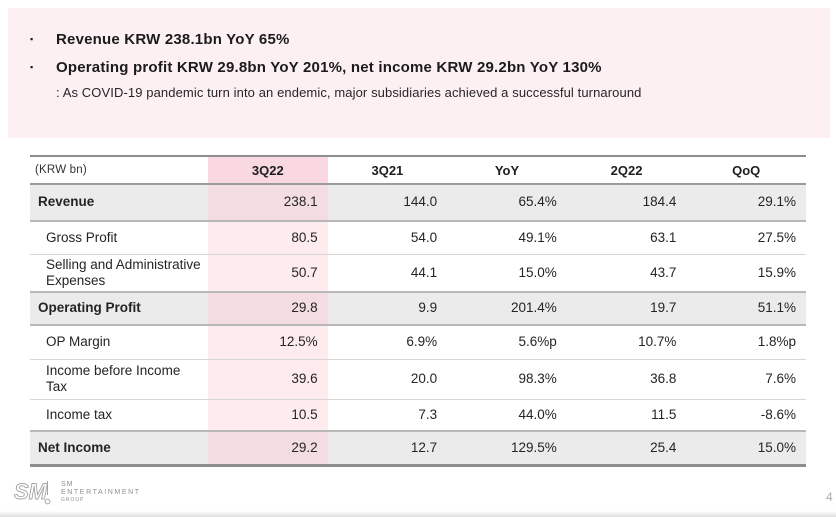 The image size is (836, 517). Describe the element at coordinates (746, 202) in the screenshot. I see `cell: 29.1%` at that location.